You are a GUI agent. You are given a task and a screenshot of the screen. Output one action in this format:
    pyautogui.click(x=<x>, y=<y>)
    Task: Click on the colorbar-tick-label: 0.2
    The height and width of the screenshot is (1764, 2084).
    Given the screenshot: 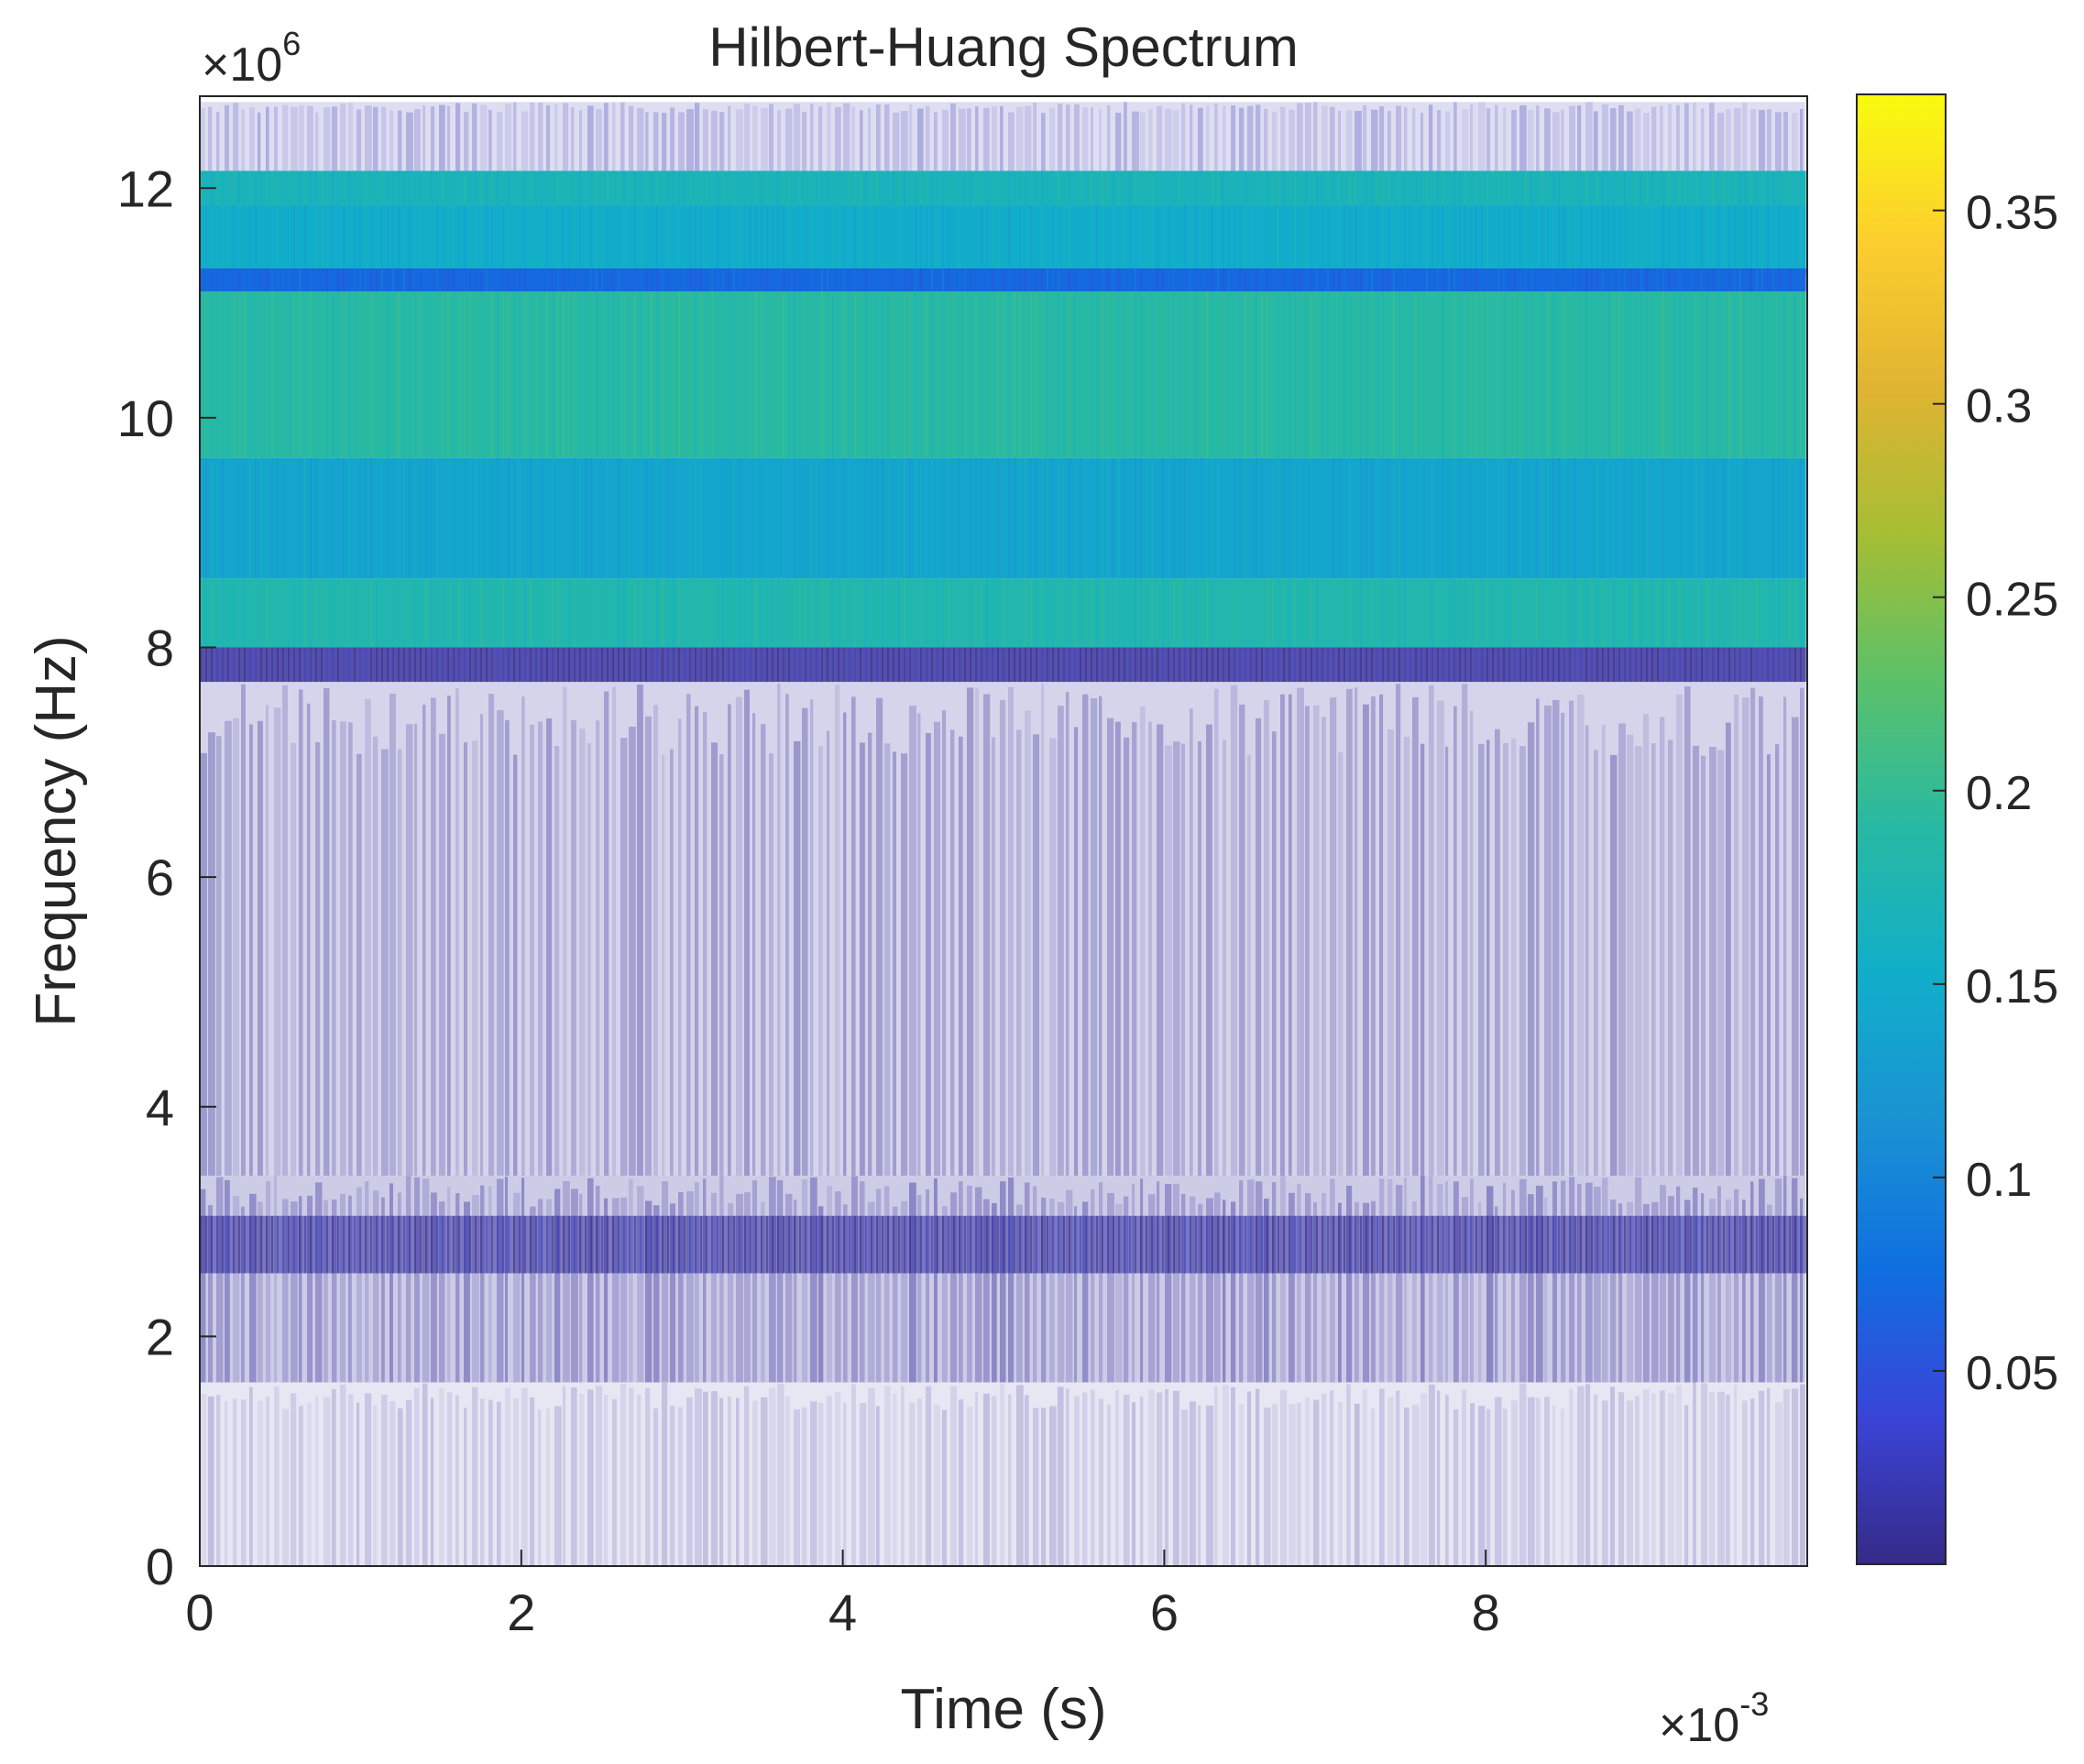 What is the action you would take?
    pyautogui.click(x=1999, y=793)
    